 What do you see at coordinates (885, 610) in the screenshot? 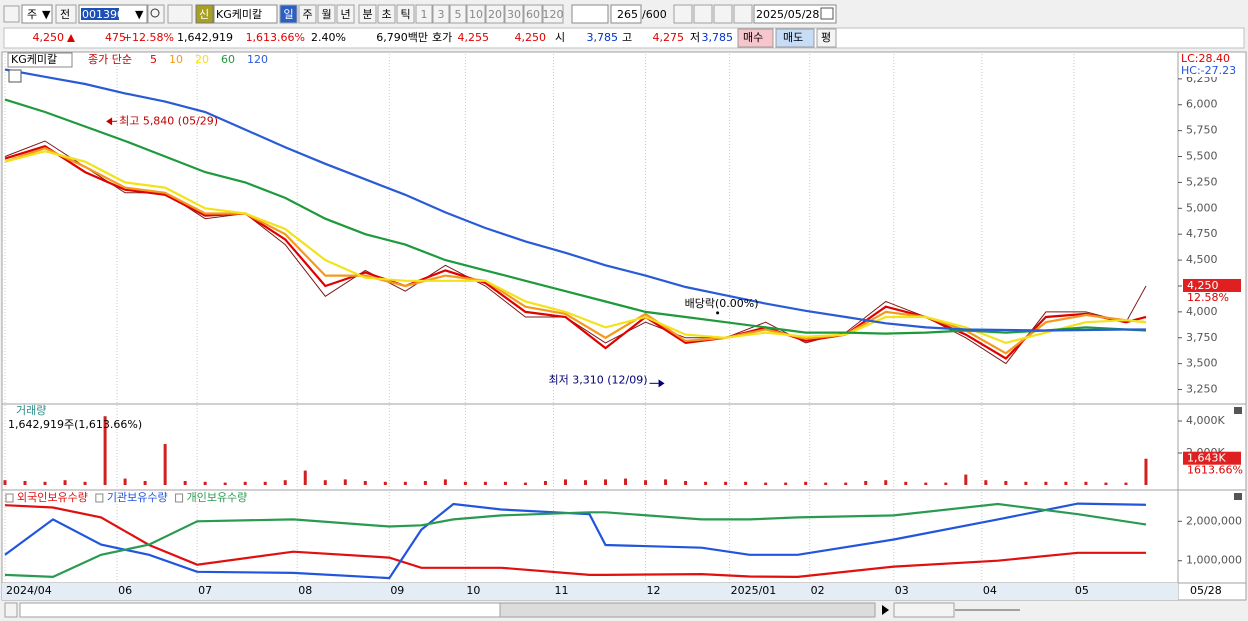
I see `play-icon` at bounding box center [885, 610].